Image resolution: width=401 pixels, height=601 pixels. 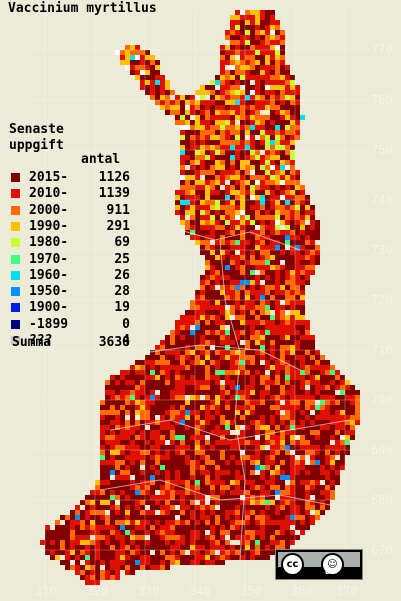 What do you see at coordinates (319, 564) in the screenshot?
I see `cc-by-license-badge: cc ☺ BY` at bounding box center [319, 564].